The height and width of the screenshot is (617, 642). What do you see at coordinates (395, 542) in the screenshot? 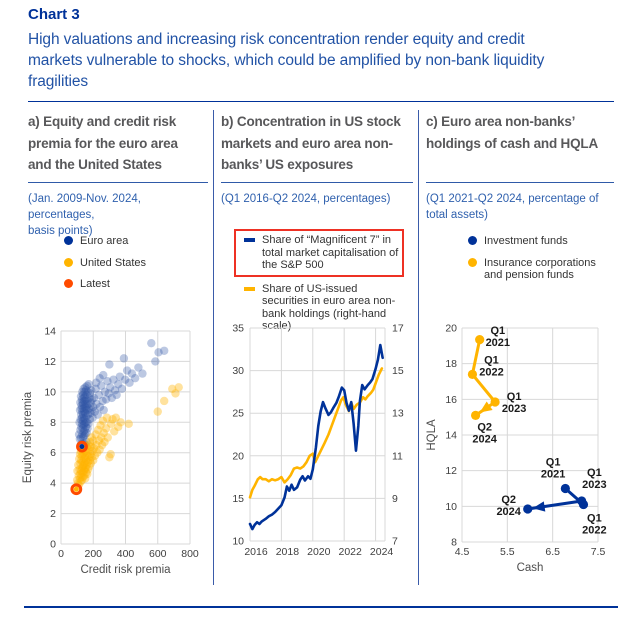
I see `svg-text: 7` at bounding box center [395, 542].